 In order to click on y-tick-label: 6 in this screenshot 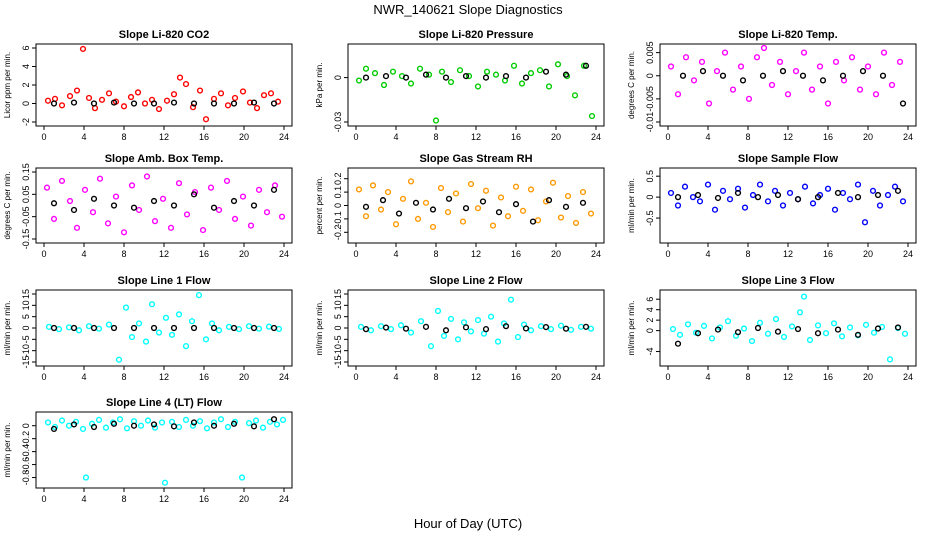, I will do `click(26, 47)`.